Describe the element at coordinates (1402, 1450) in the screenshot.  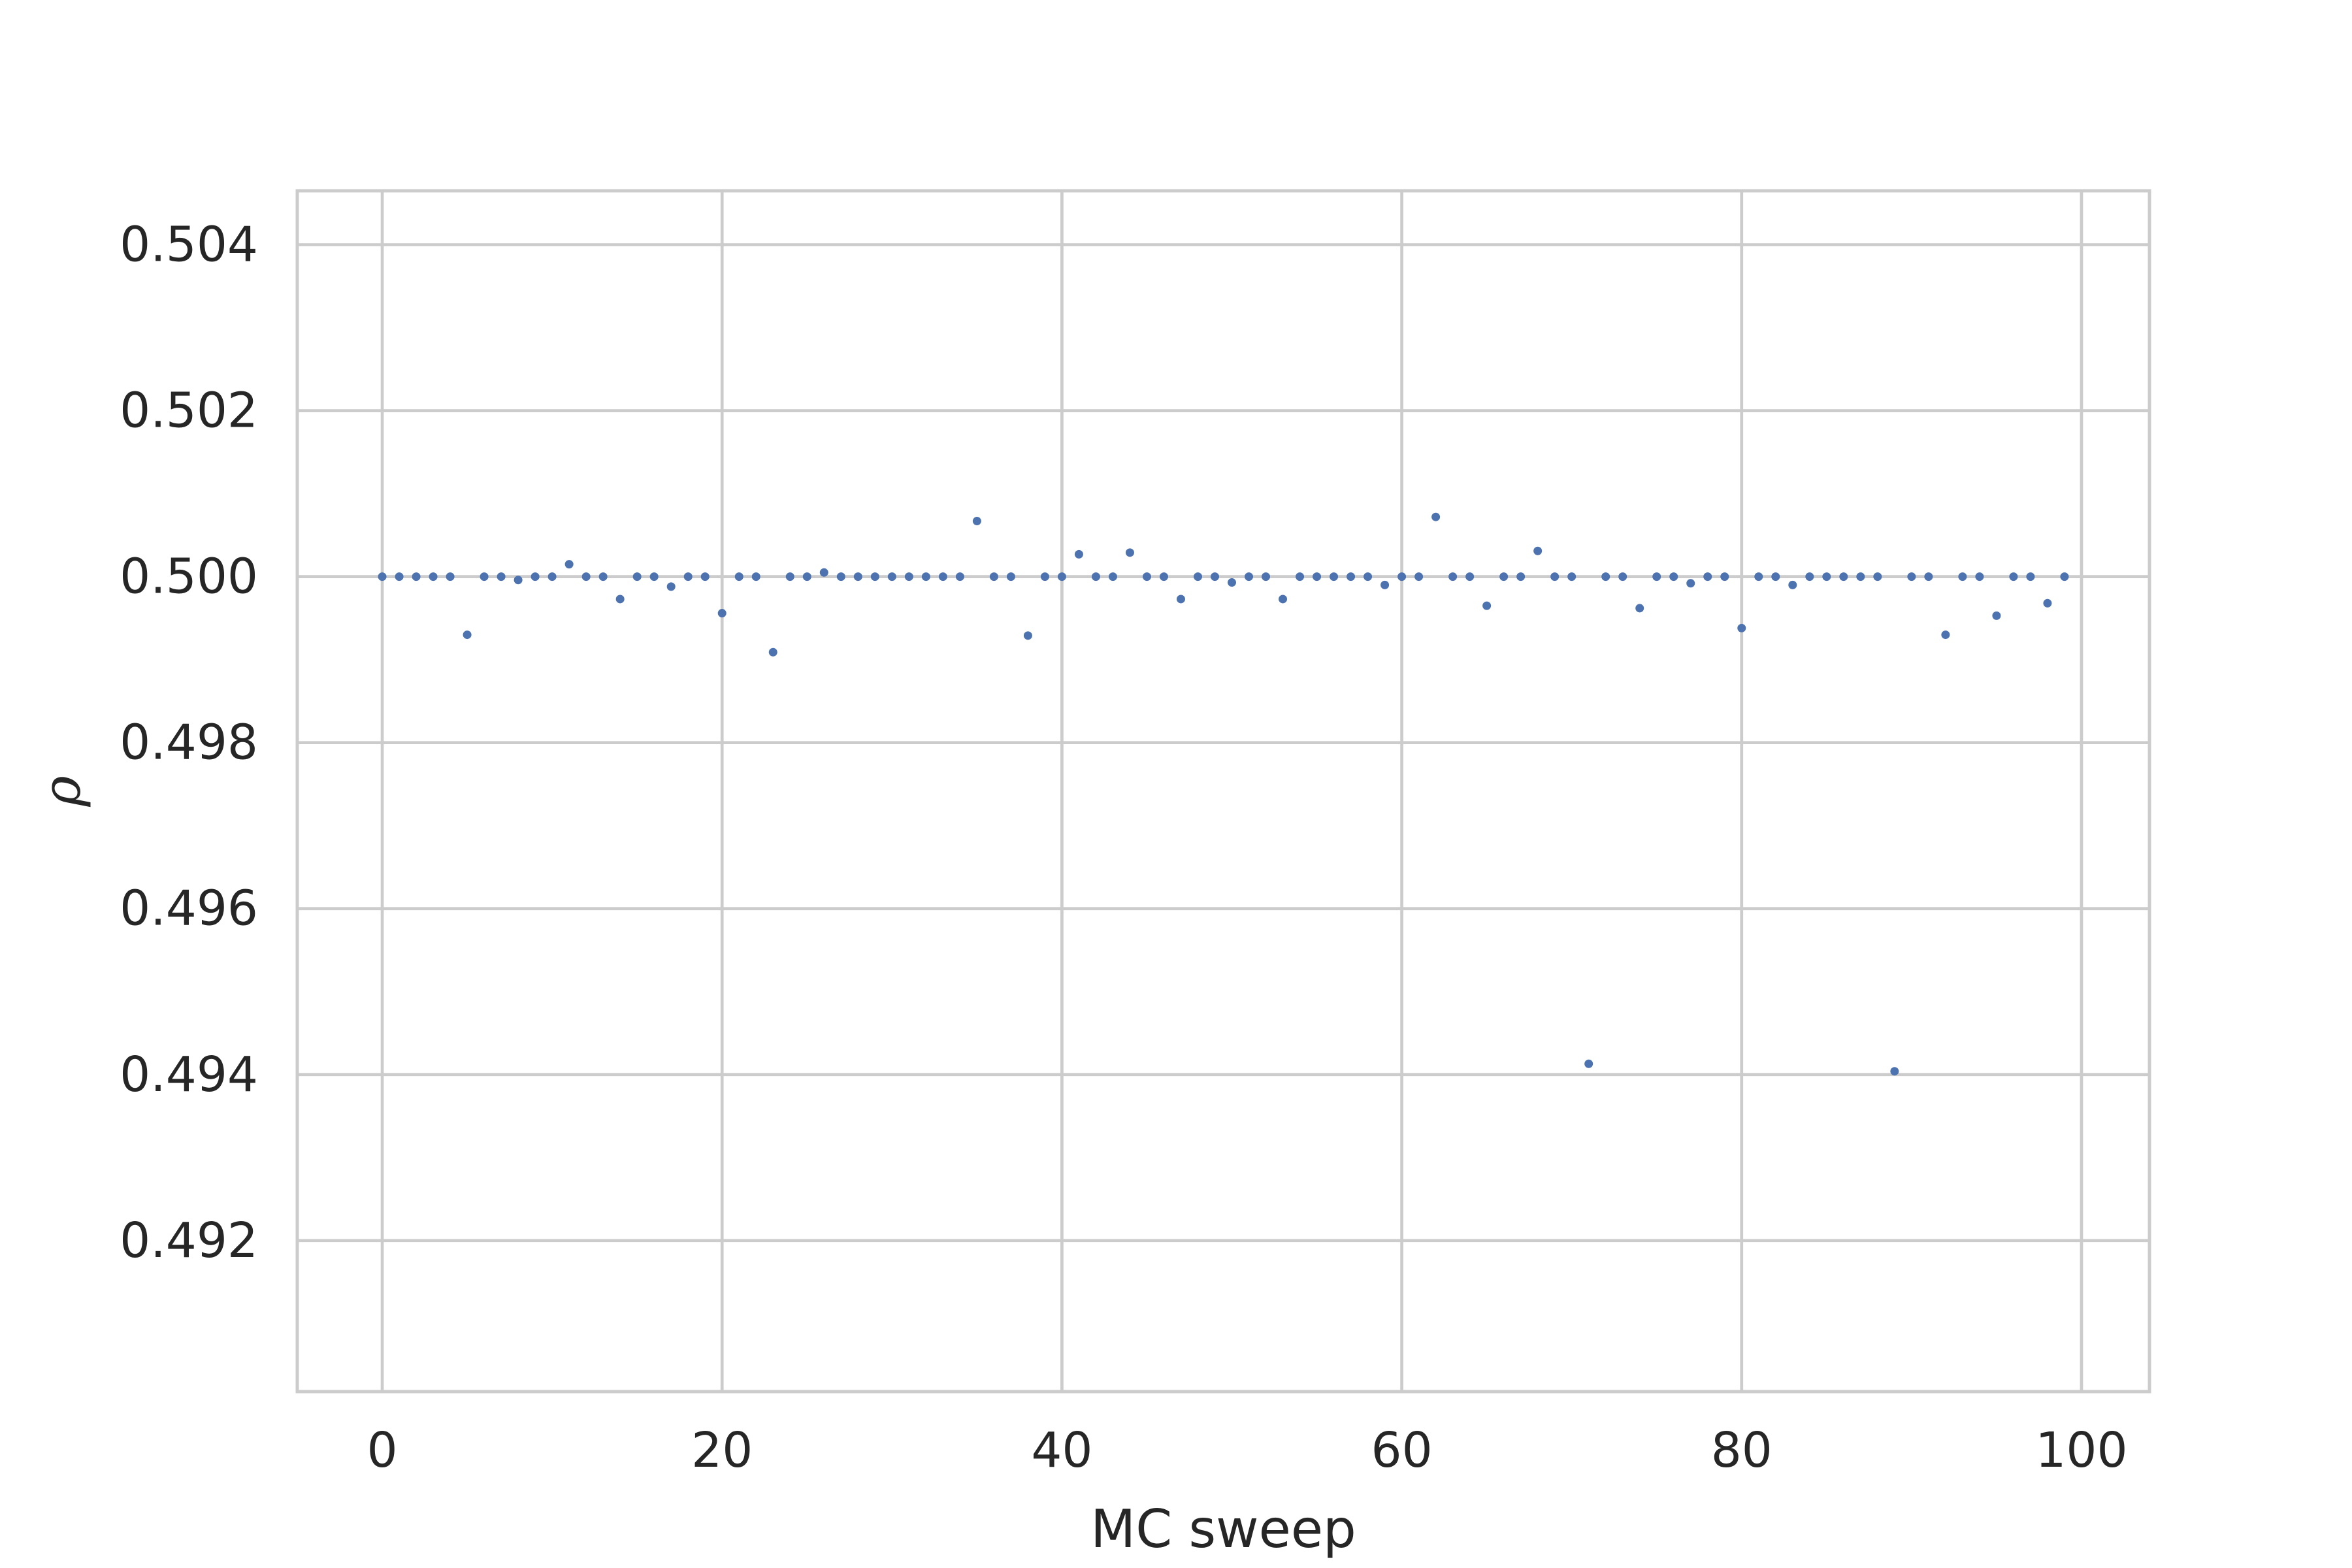
I see `x-tick-label: 60` at that location.